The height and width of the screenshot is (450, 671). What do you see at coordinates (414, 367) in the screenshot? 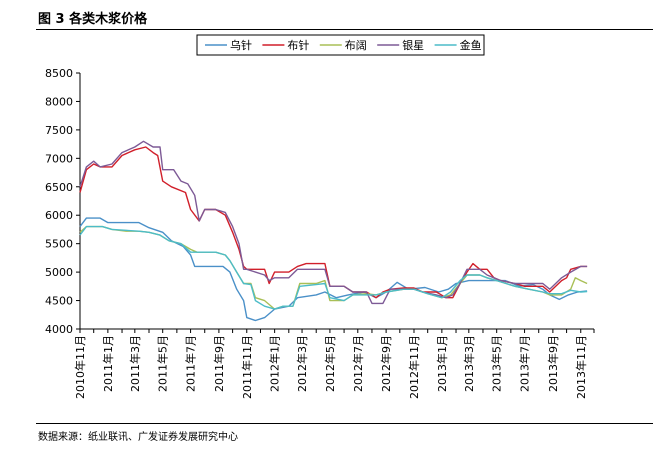
I see `x-tick-label: 2012年11月` at bounding box center [414, 367].